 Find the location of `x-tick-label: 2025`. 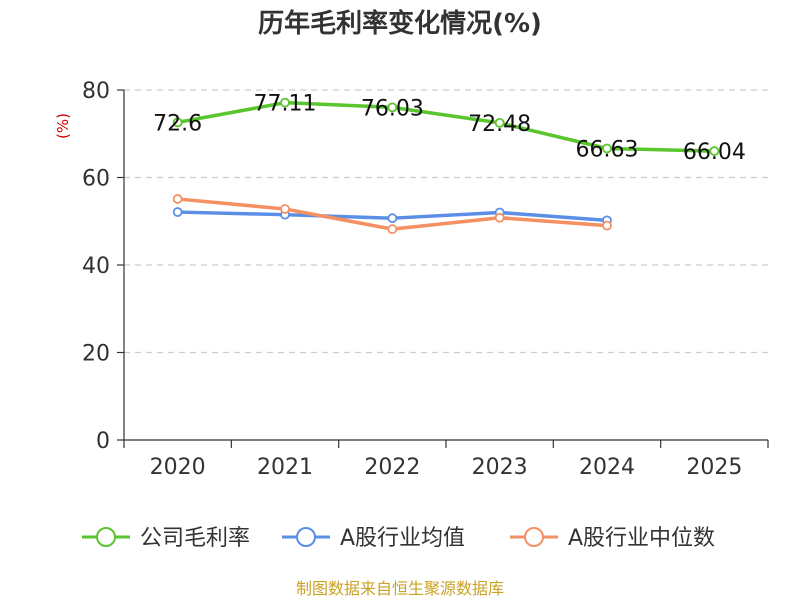

x-tick-label: 2025 is located at coordinates (714, 467).